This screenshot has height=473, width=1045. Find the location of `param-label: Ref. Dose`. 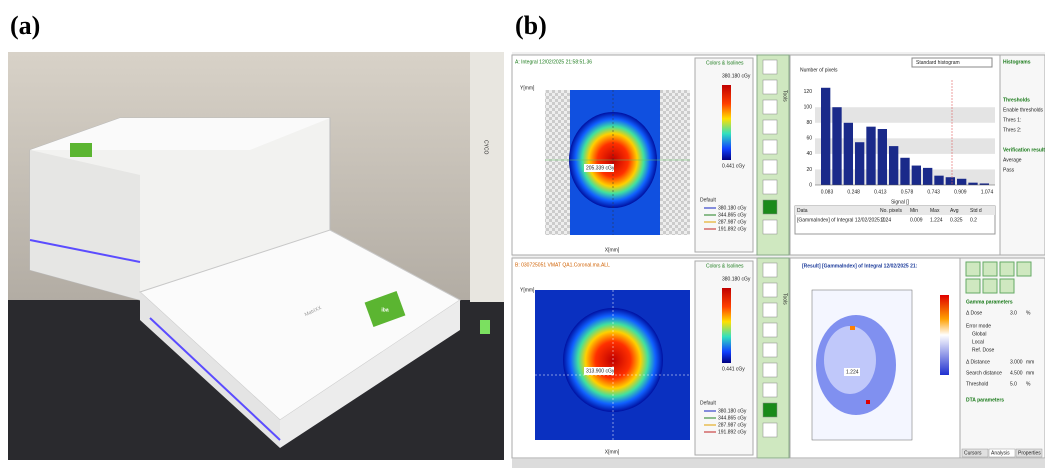

param-label: Ref. Dose is located at coordinates (983, 350).